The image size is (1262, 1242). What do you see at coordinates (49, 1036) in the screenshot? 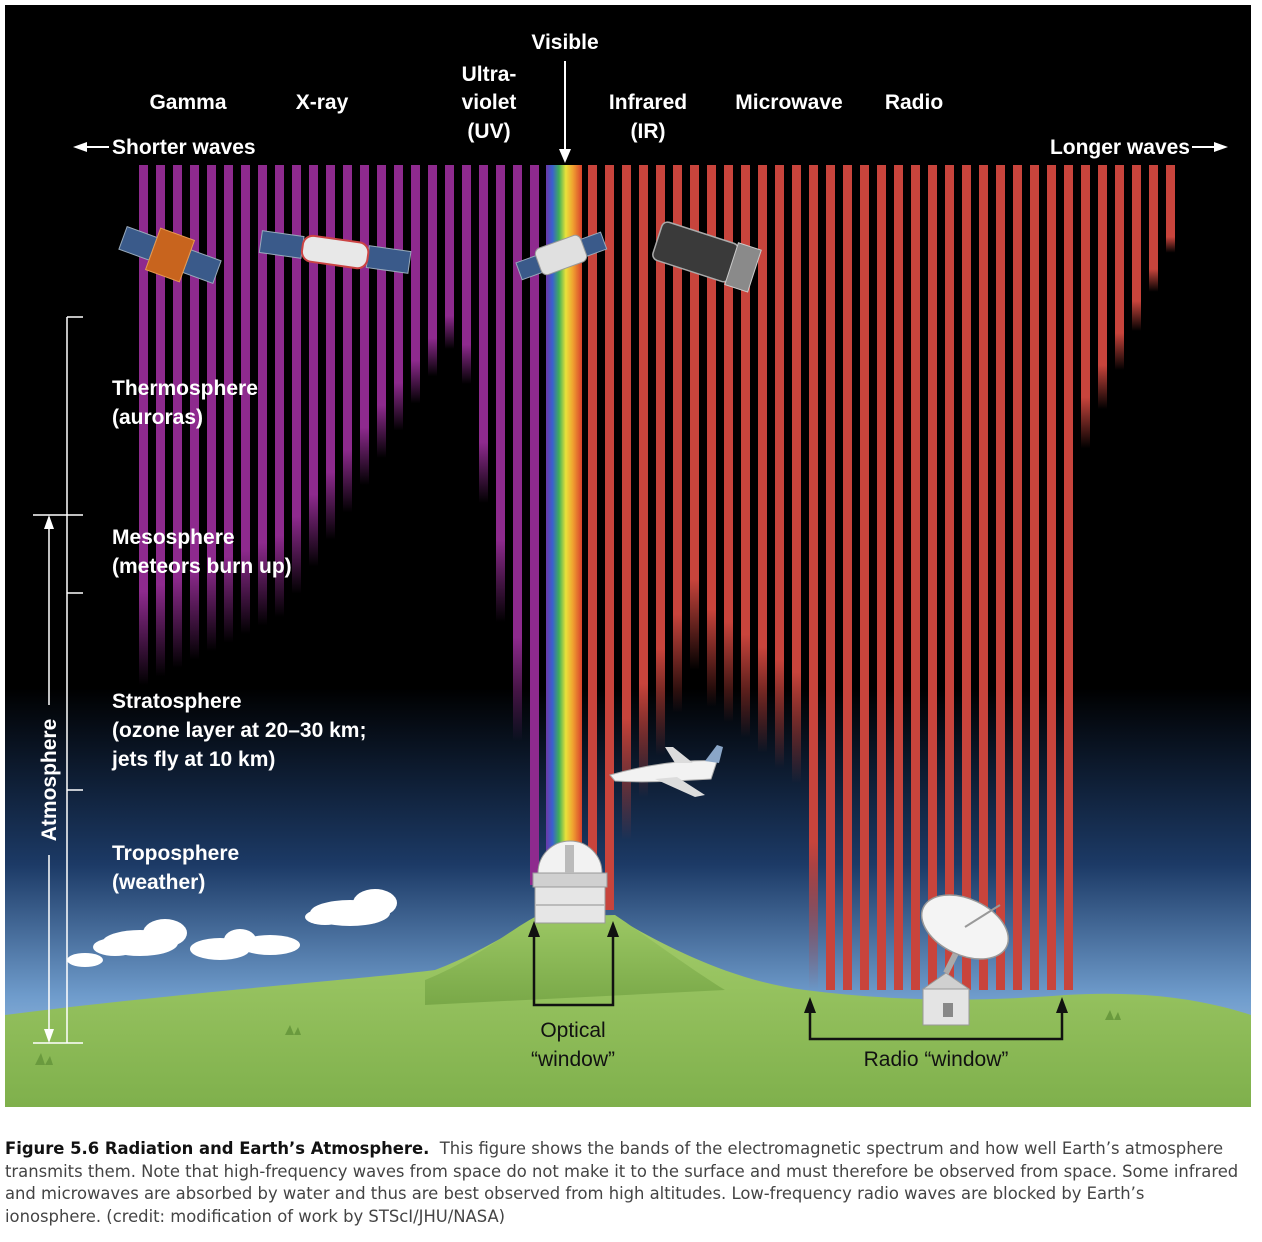
I see `atmosphere-arrow-down` at bounding box center [49, 1036].